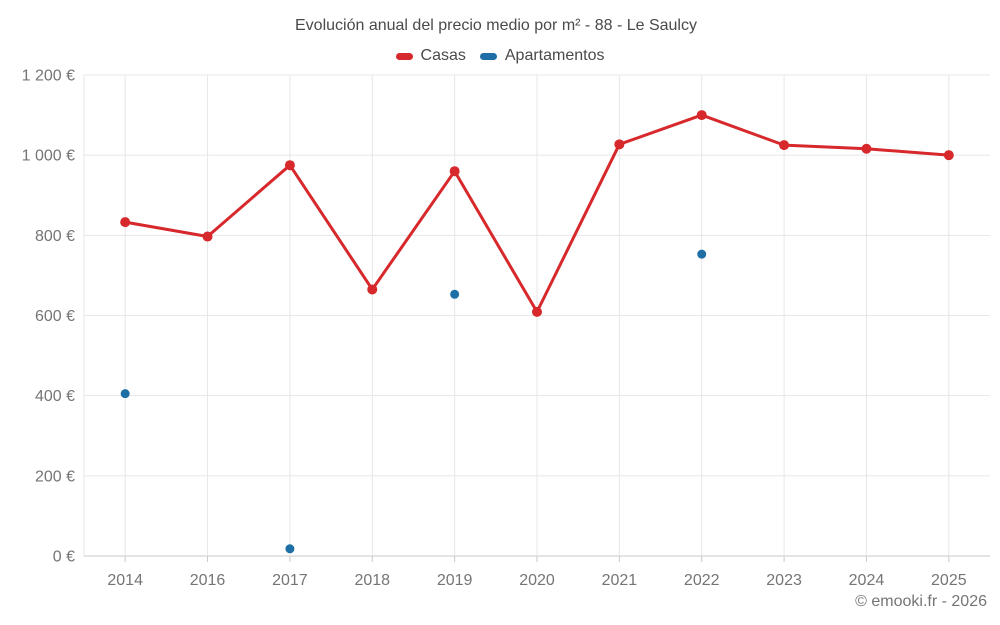  Describe the element at coordinates (289, 165) in the screenshot. I see `point-casas-2017` at that location.